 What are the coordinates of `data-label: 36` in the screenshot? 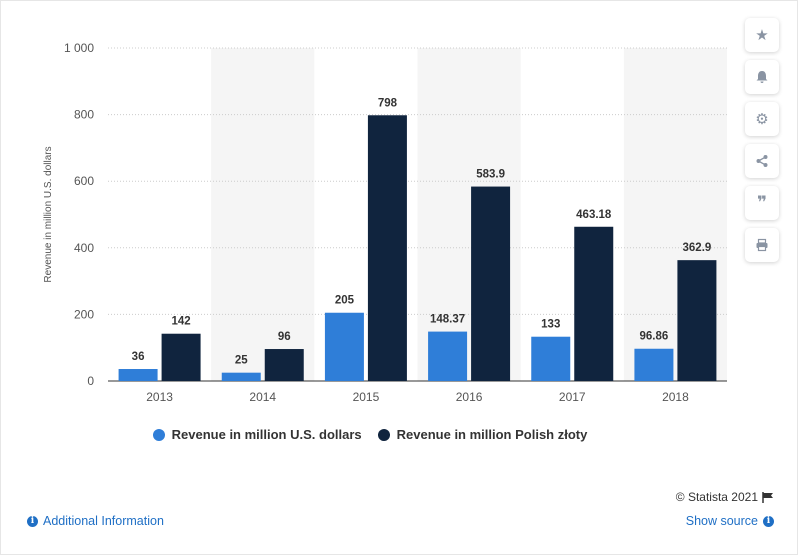 It's located at (138, 357).